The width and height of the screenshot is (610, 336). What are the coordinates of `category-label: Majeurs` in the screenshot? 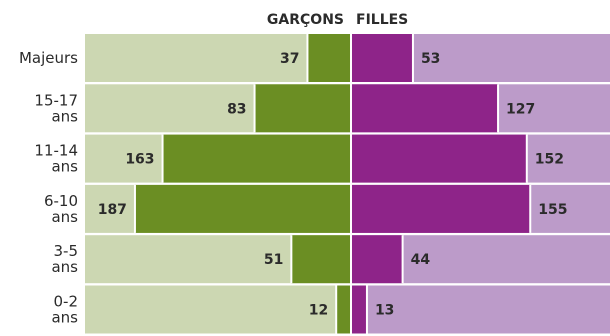 It's located at (48, 58).